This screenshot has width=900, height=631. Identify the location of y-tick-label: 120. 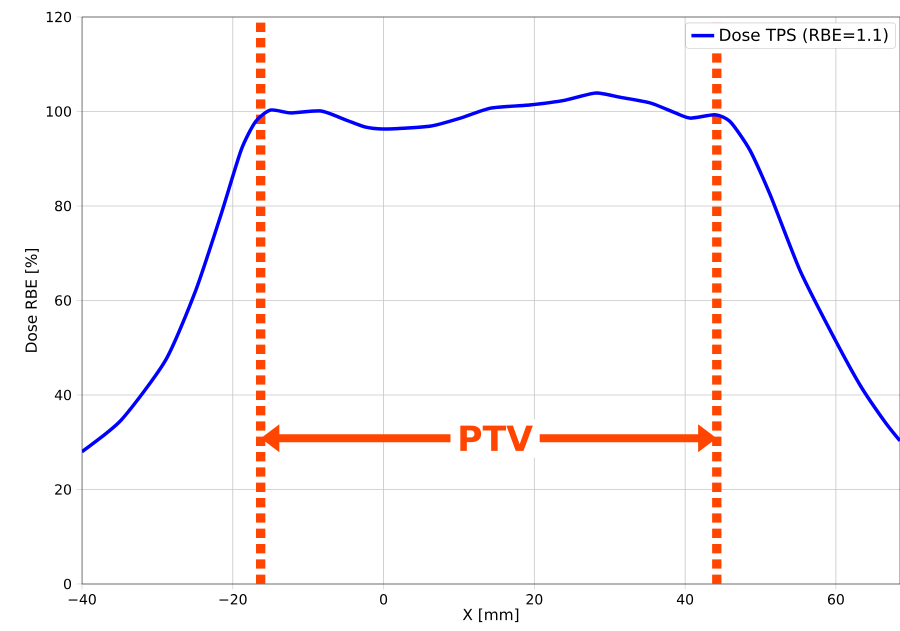
(59, 17).